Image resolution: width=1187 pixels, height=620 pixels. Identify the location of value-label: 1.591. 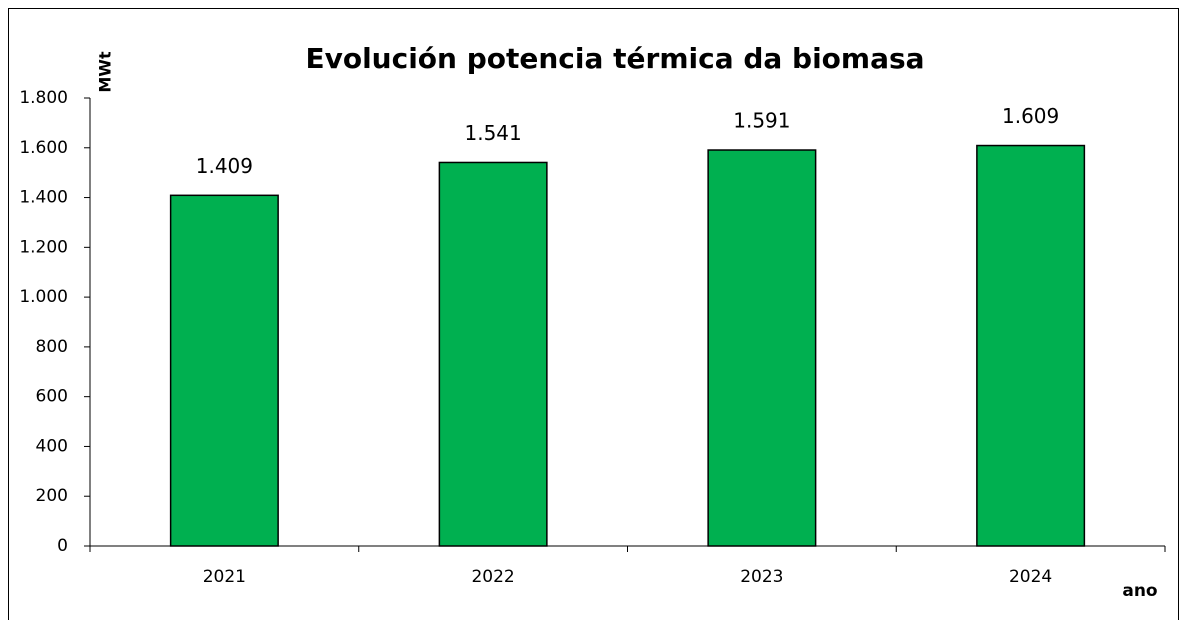
(761, 121).